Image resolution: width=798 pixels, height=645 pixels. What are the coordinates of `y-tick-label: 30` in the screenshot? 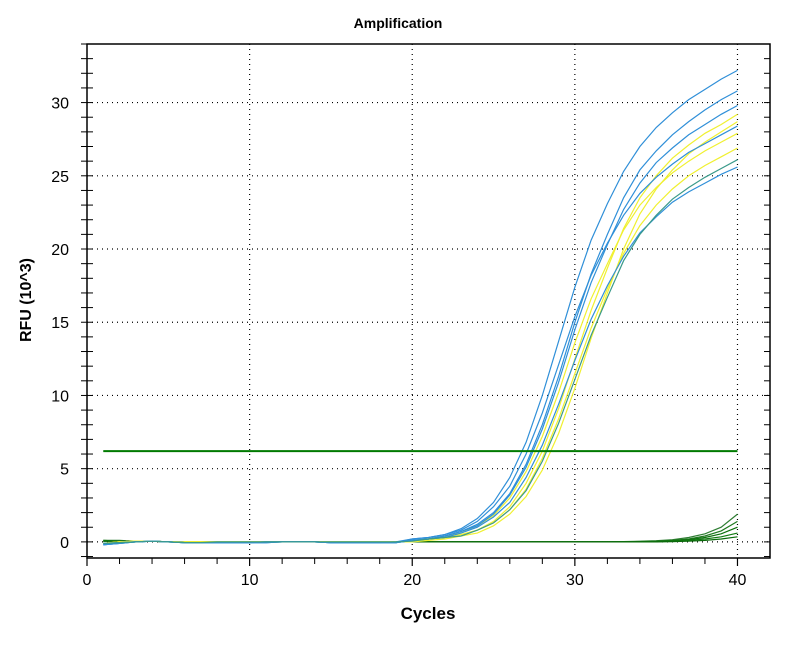 It's located at (60, 104).